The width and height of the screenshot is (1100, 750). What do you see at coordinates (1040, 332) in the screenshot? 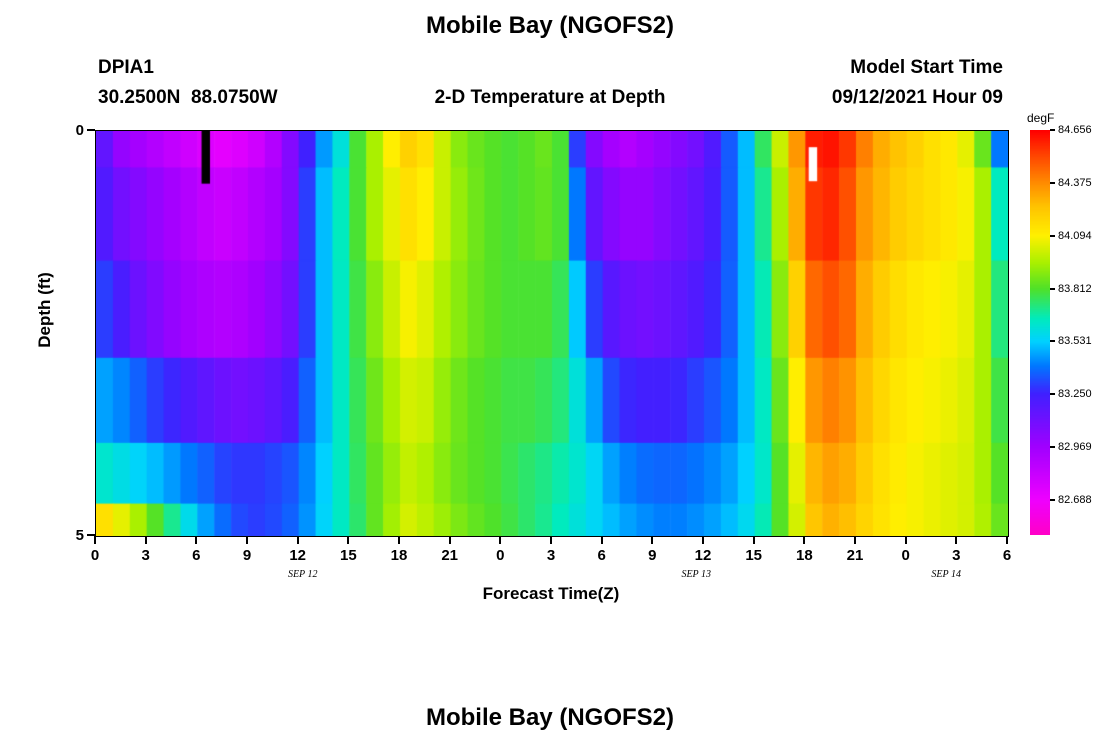
I see `colorbar` at bounding box center [1040, 332].